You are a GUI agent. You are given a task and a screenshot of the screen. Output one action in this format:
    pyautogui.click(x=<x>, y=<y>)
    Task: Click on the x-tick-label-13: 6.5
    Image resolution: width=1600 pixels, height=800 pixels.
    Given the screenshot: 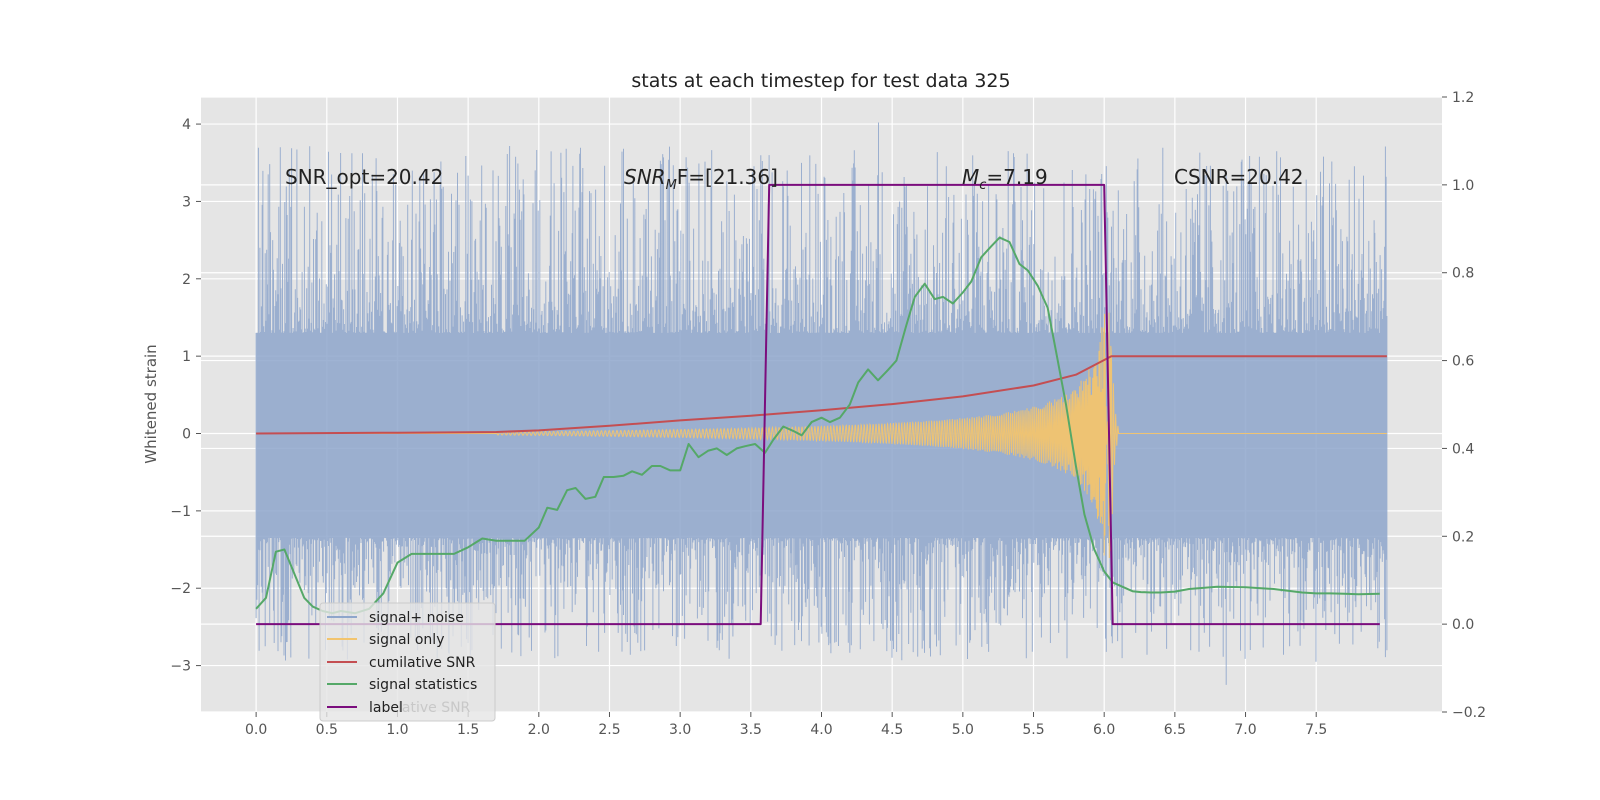 What is the action you would take?
    pyautogui.click(x=1175, y=730)
    